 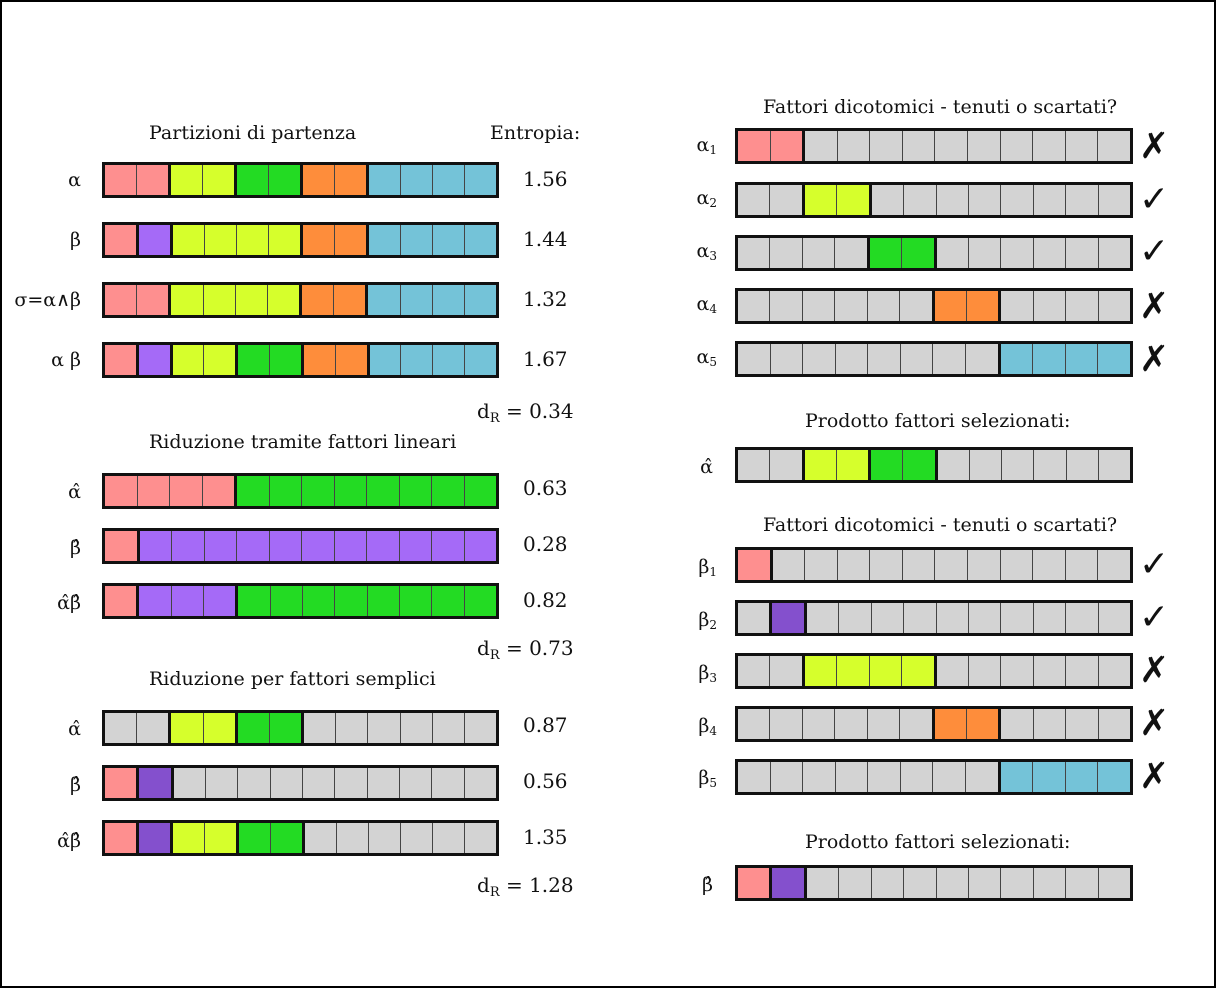 I want to click on partition-bar-beta, so click(x=300, y=240).